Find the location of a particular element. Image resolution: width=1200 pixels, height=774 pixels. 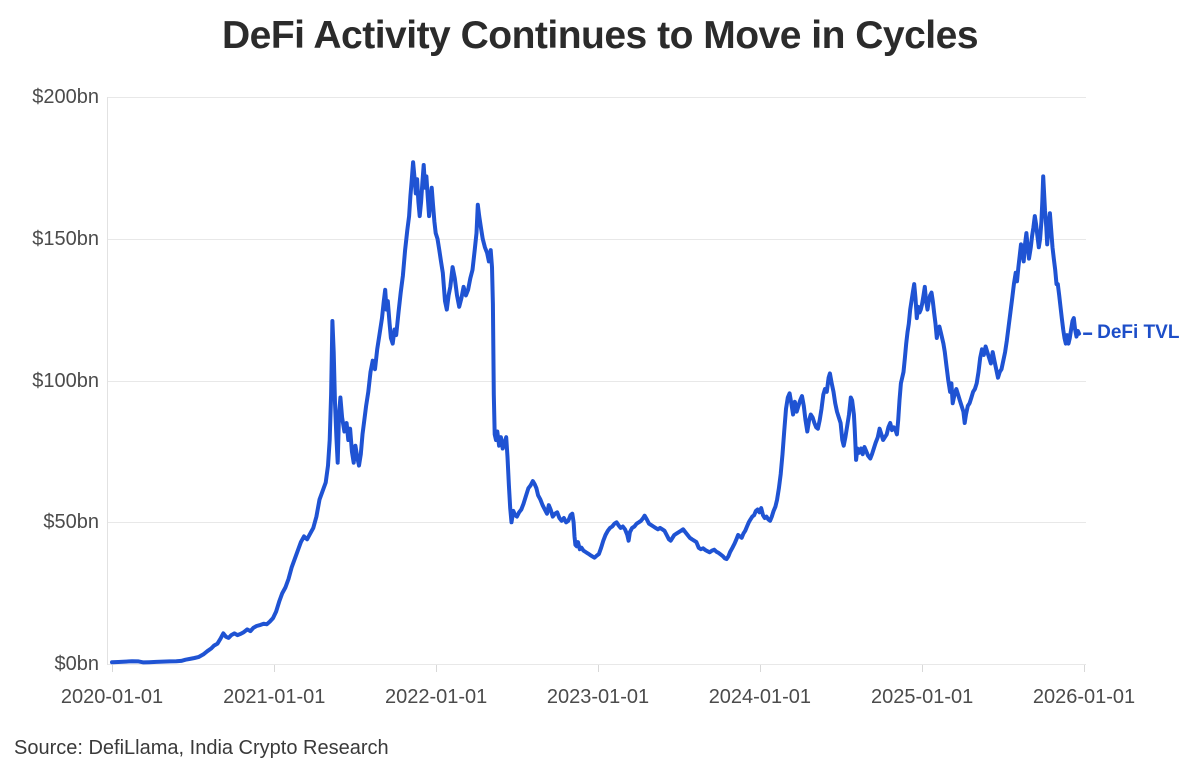

source-attribution: Source: DefiLlama, India Crypto Research is located at coordinates (201, 748).